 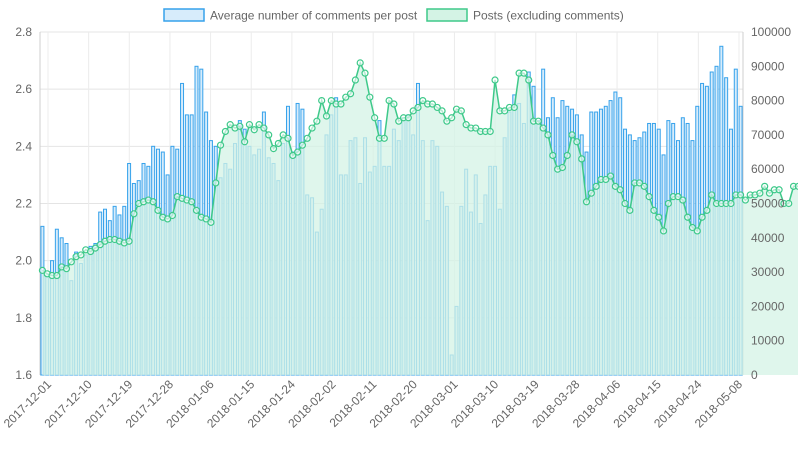 What do you see at coordinates (768, 204) in the screenshot?
I see `y-right-tick-label: 50000` at bounding box center [768, 204].